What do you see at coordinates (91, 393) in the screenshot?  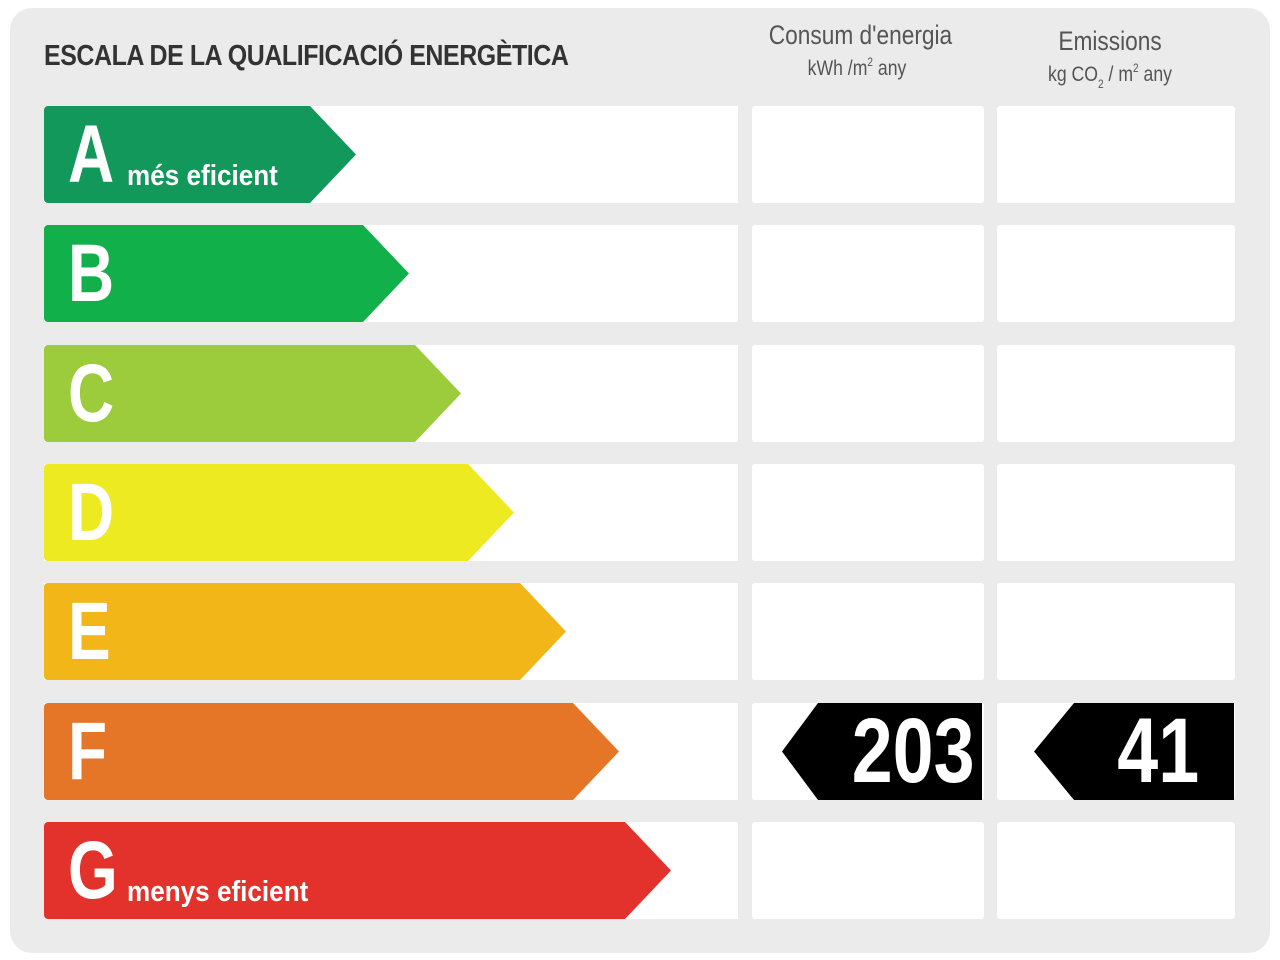 I see `class-letter: C` at bounding box center [91, 393].